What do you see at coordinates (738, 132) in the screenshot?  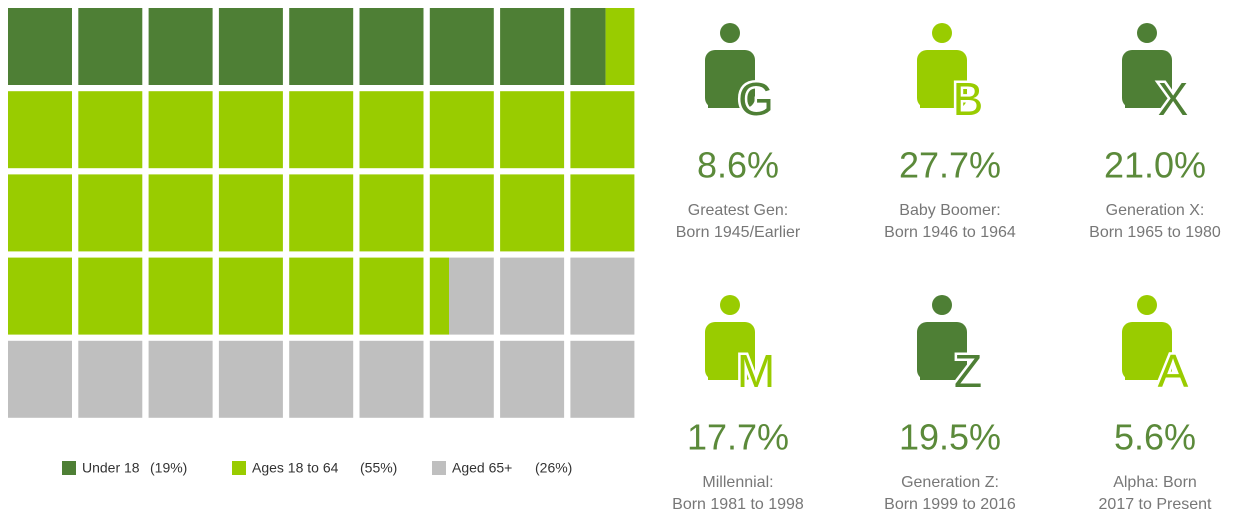 I see `generation-card: G 8.6% Greatest Gen: Born 1945/Earlier` at bounding box center [738, 132].